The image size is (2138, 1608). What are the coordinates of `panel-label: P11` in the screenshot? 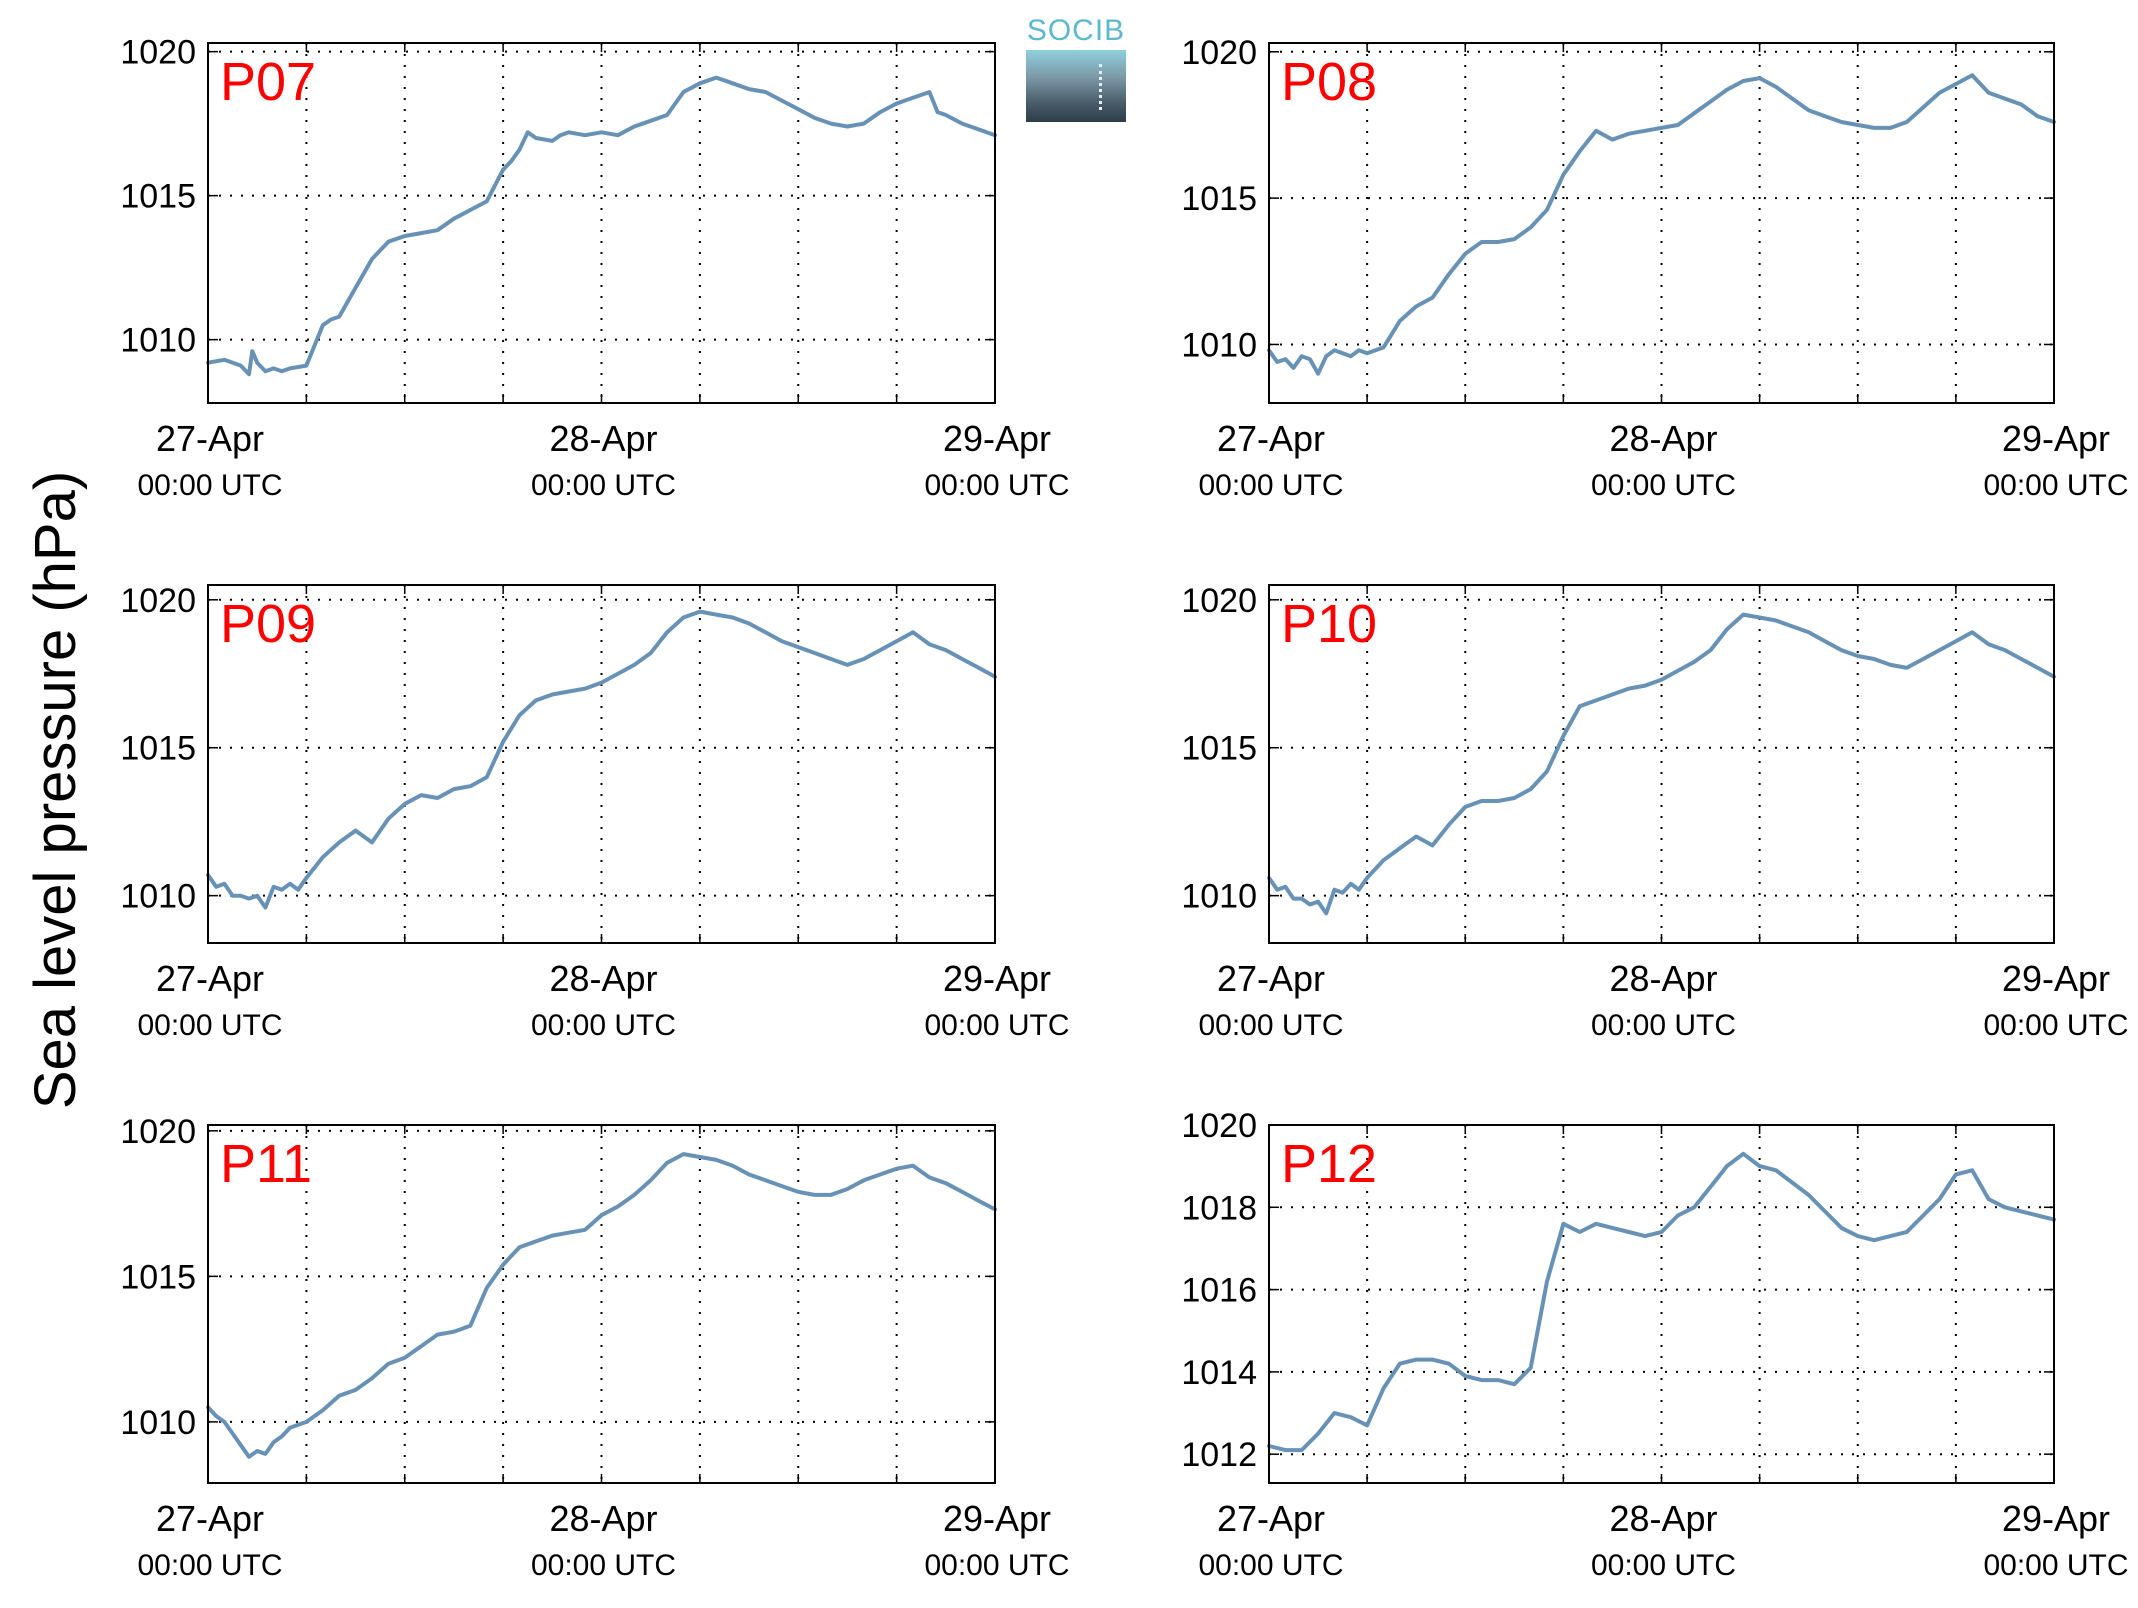 It's located at (266, 1164).